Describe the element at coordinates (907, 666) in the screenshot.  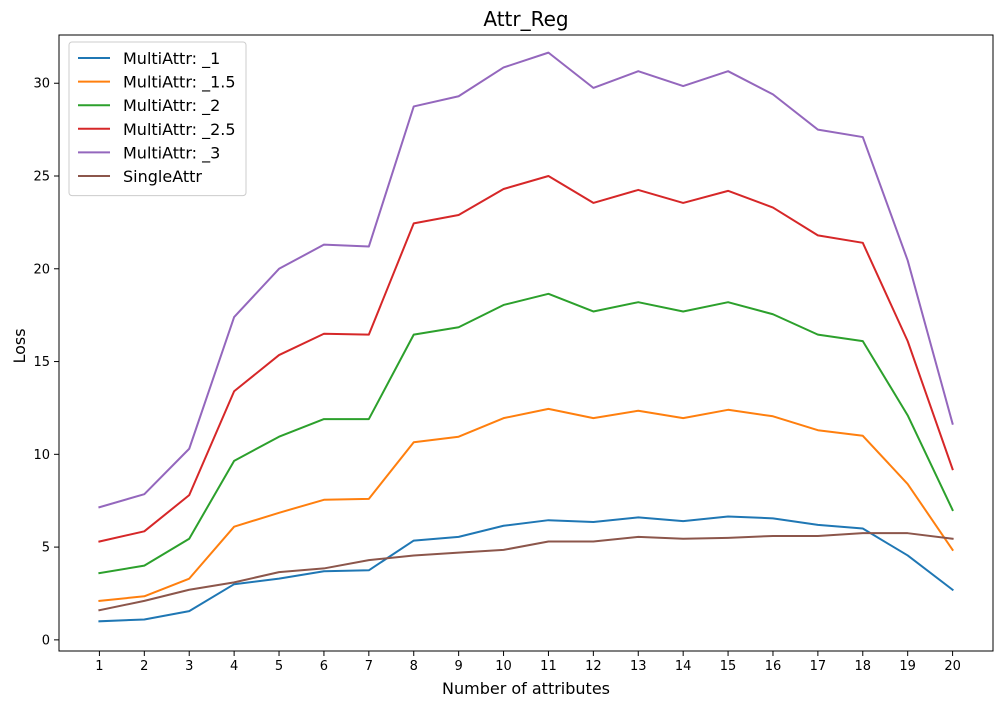
I see `x-tick-label: 19` at that location.